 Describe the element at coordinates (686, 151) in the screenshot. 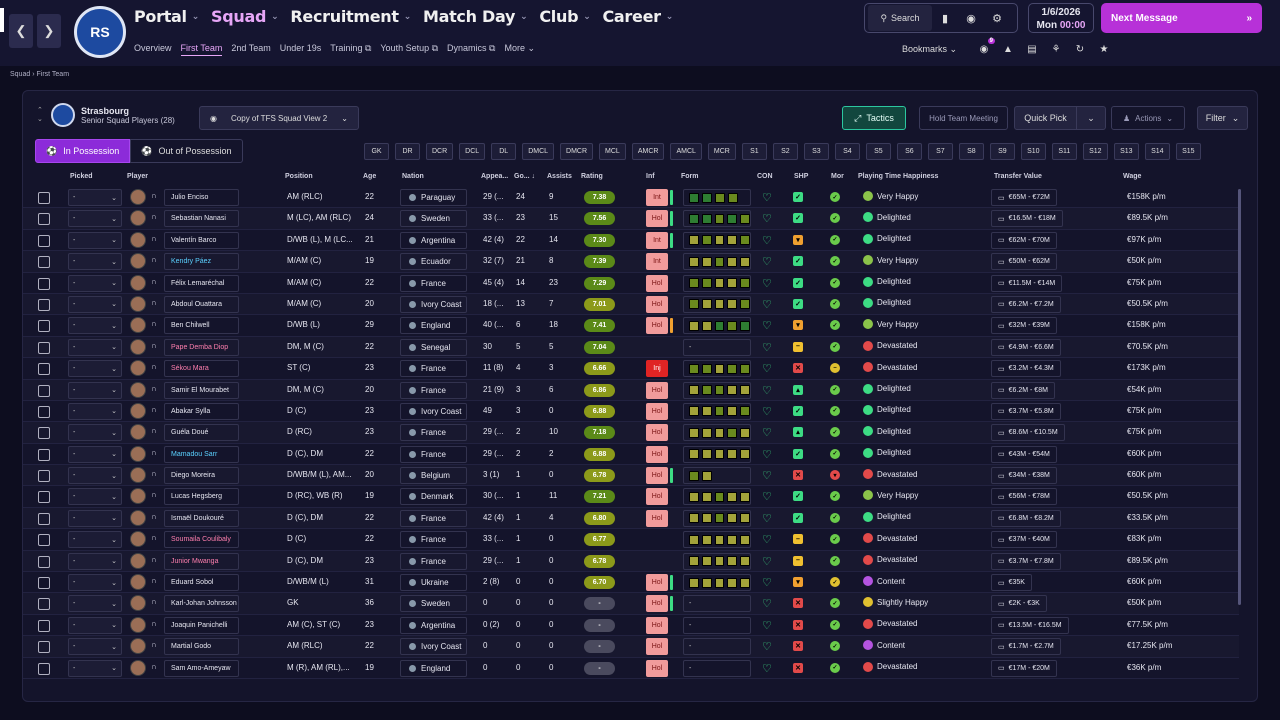

I see `position-chip-amcl: AMCL` at that location.